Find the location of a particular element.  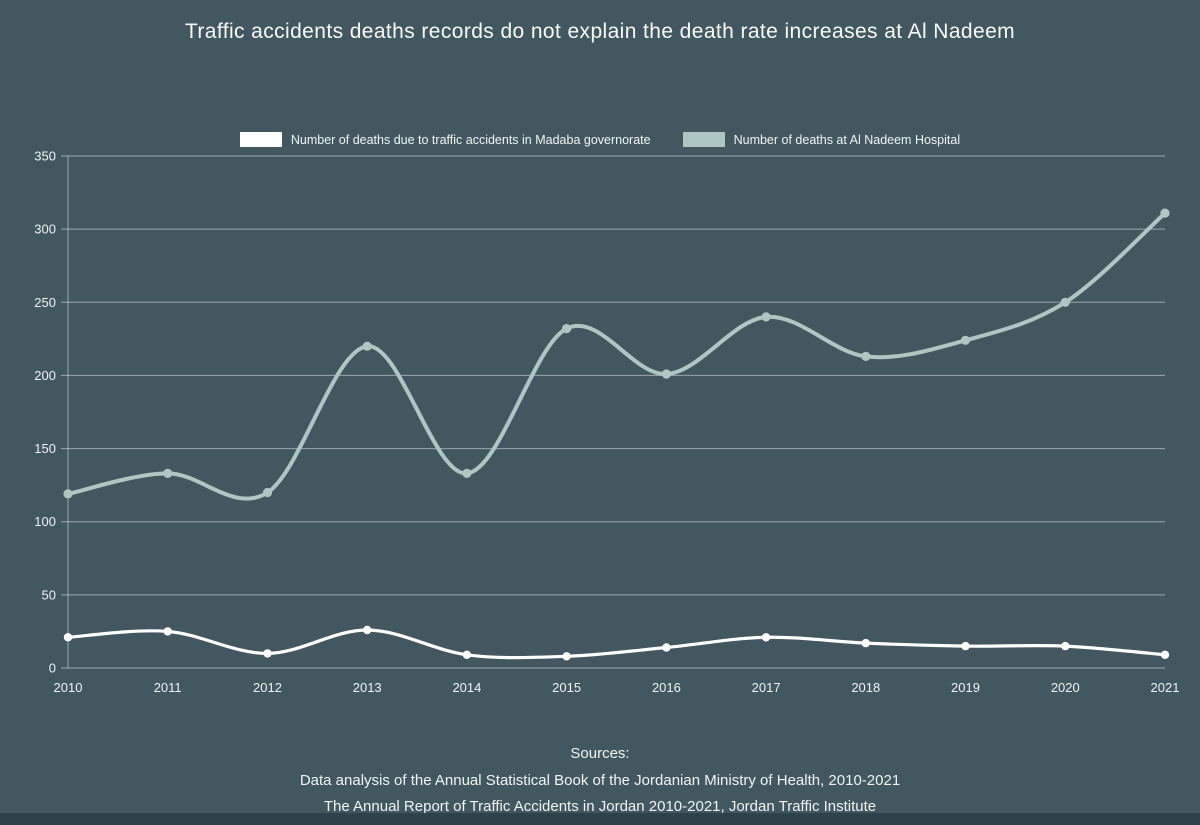

y-tick-label: 150 is located at coordinates (45, 448).